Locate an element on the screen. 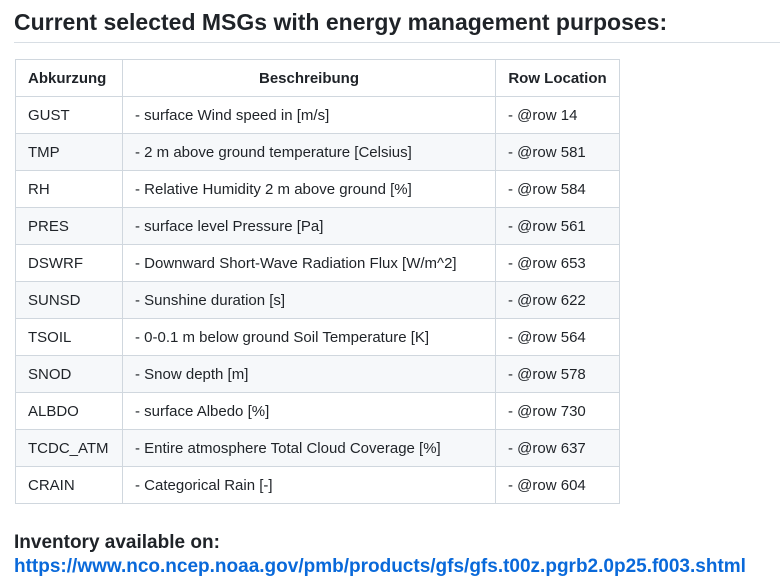 Image resolution: width=780 pixels, height=582 pixels. cell-abkurzung: RH is located at coordinates (69, 189).